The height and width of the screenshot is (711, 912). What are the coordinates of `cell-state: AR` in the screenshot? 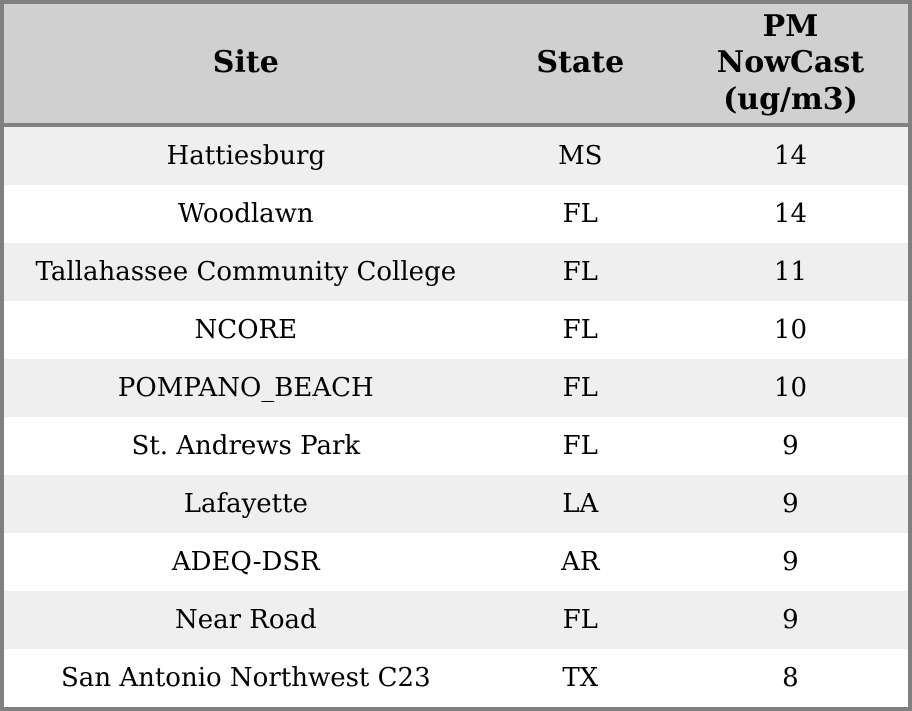 It's located at (580, 562).